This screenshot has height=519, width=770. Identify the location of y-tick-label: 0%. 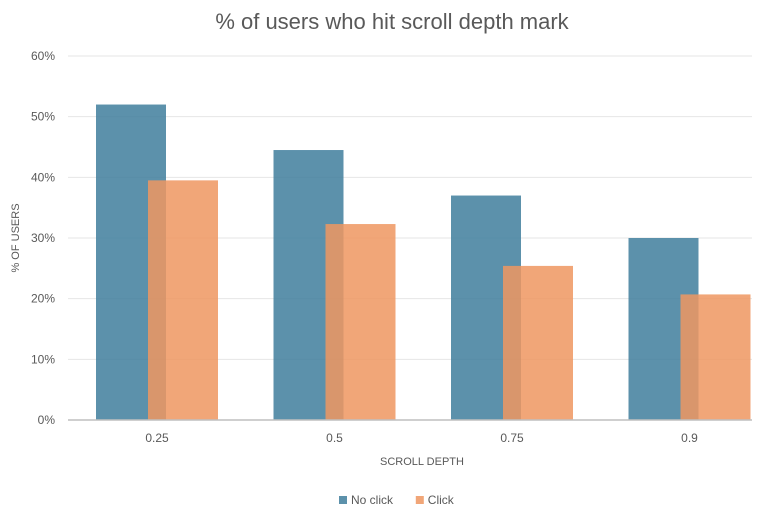
(47, 420).